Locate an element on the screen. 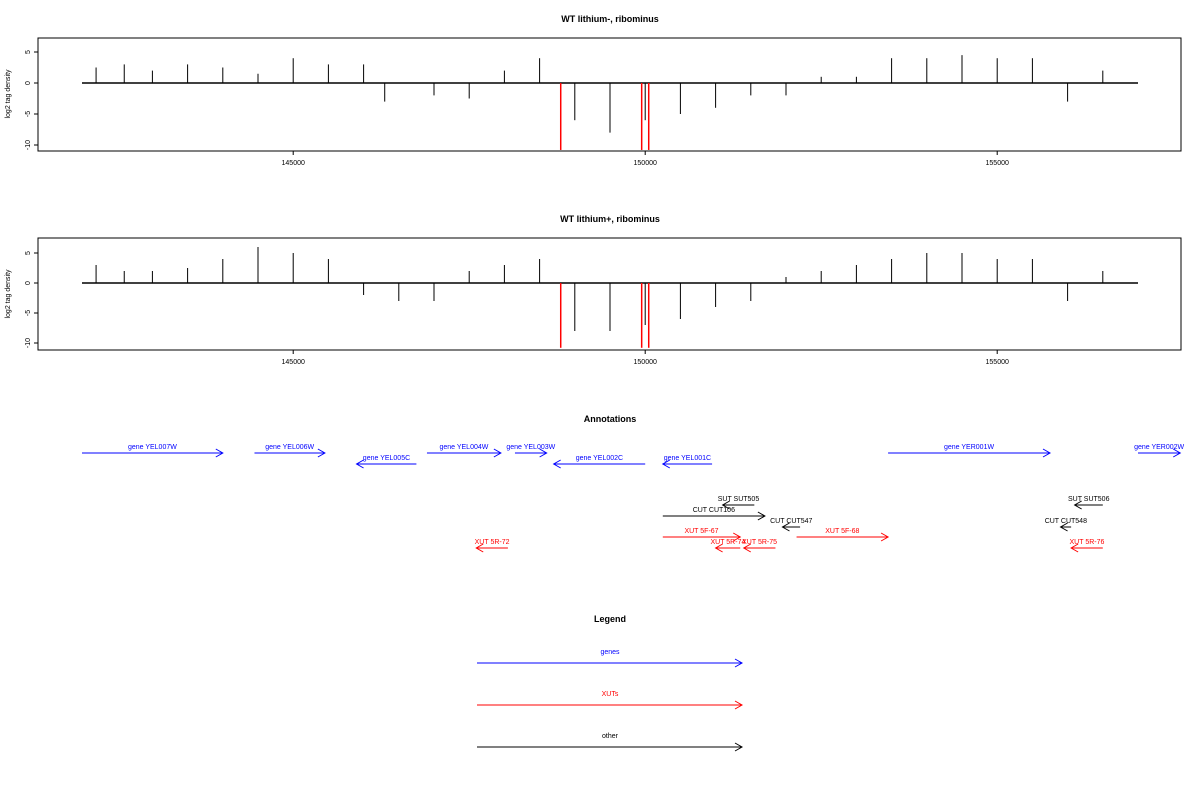 Image resolution: width=1200 pixels, height=800 pixels. feature-arrow: gene YEL004W is located at coordinates (464, 451).